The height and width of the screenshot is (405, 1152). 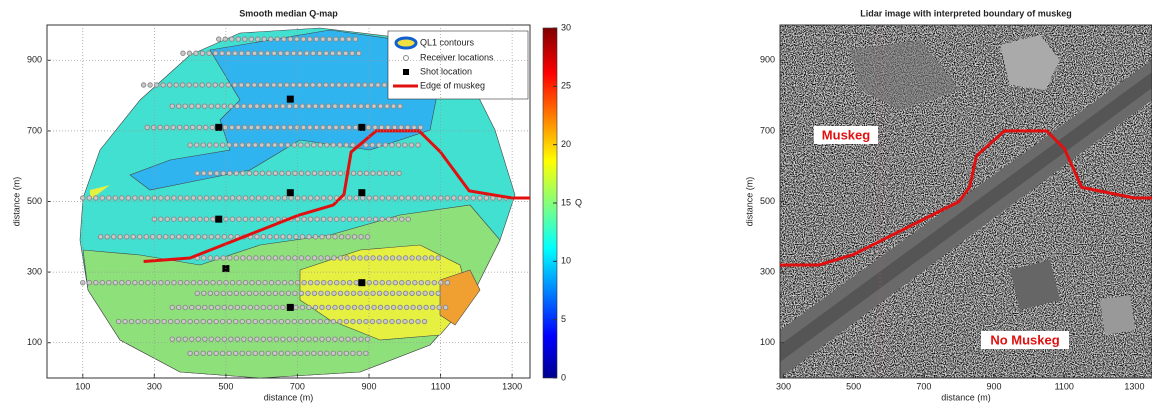 I want to click on legend-receiver-icon, so click(x=406, y=58).